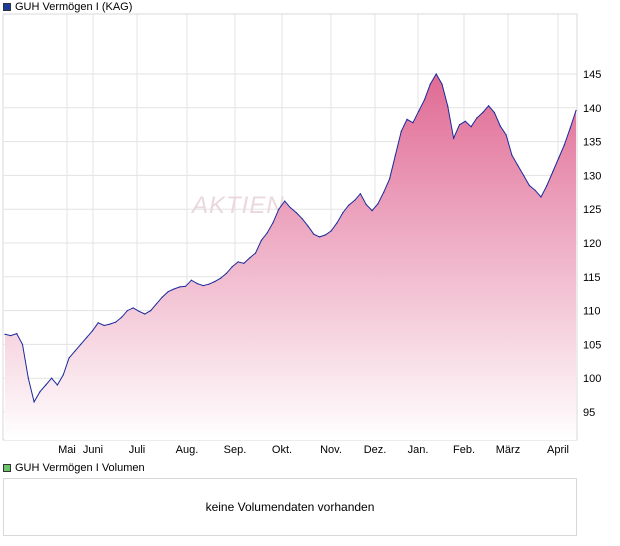 The height and width of the screenshot is (546, 620). I want to click on x-tick-label: April, so click(558, 450).